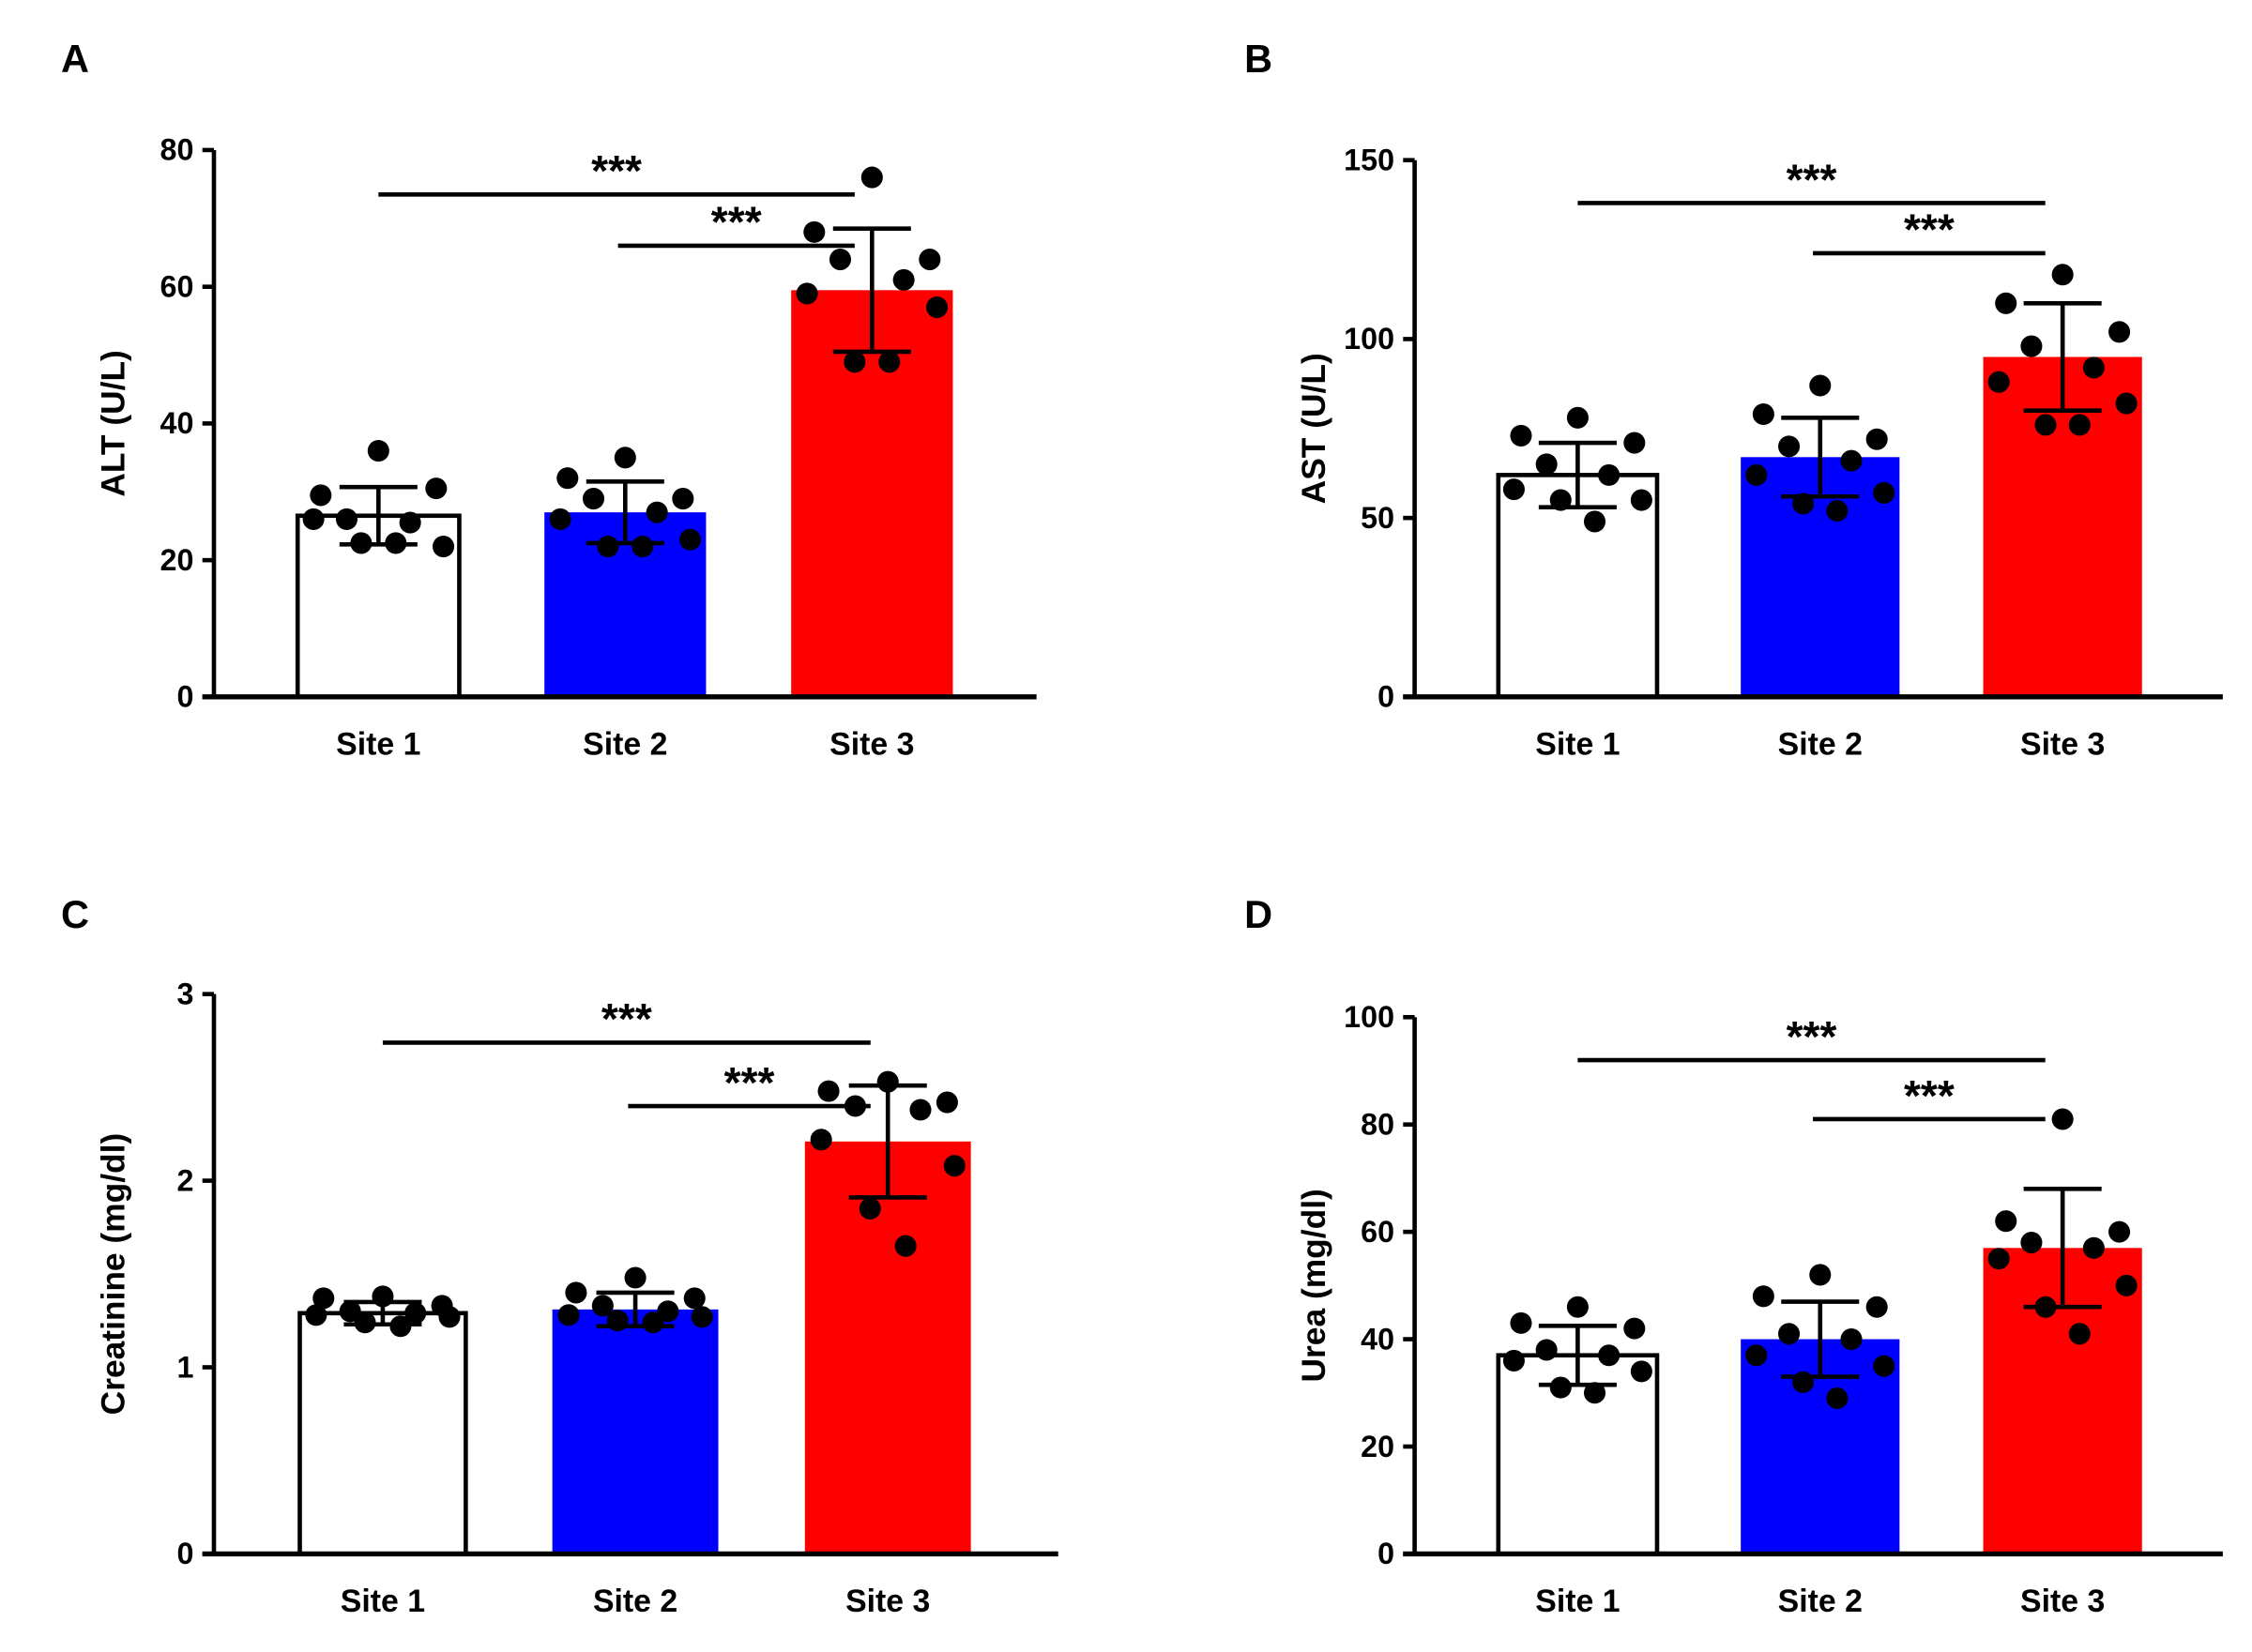 The width and height of the screenshot is (2252, 1652). What do you see at coordinates (184, 1367) in the screenshot?
I see `y-tick-label: 1` at bounding box center [184, 1367].